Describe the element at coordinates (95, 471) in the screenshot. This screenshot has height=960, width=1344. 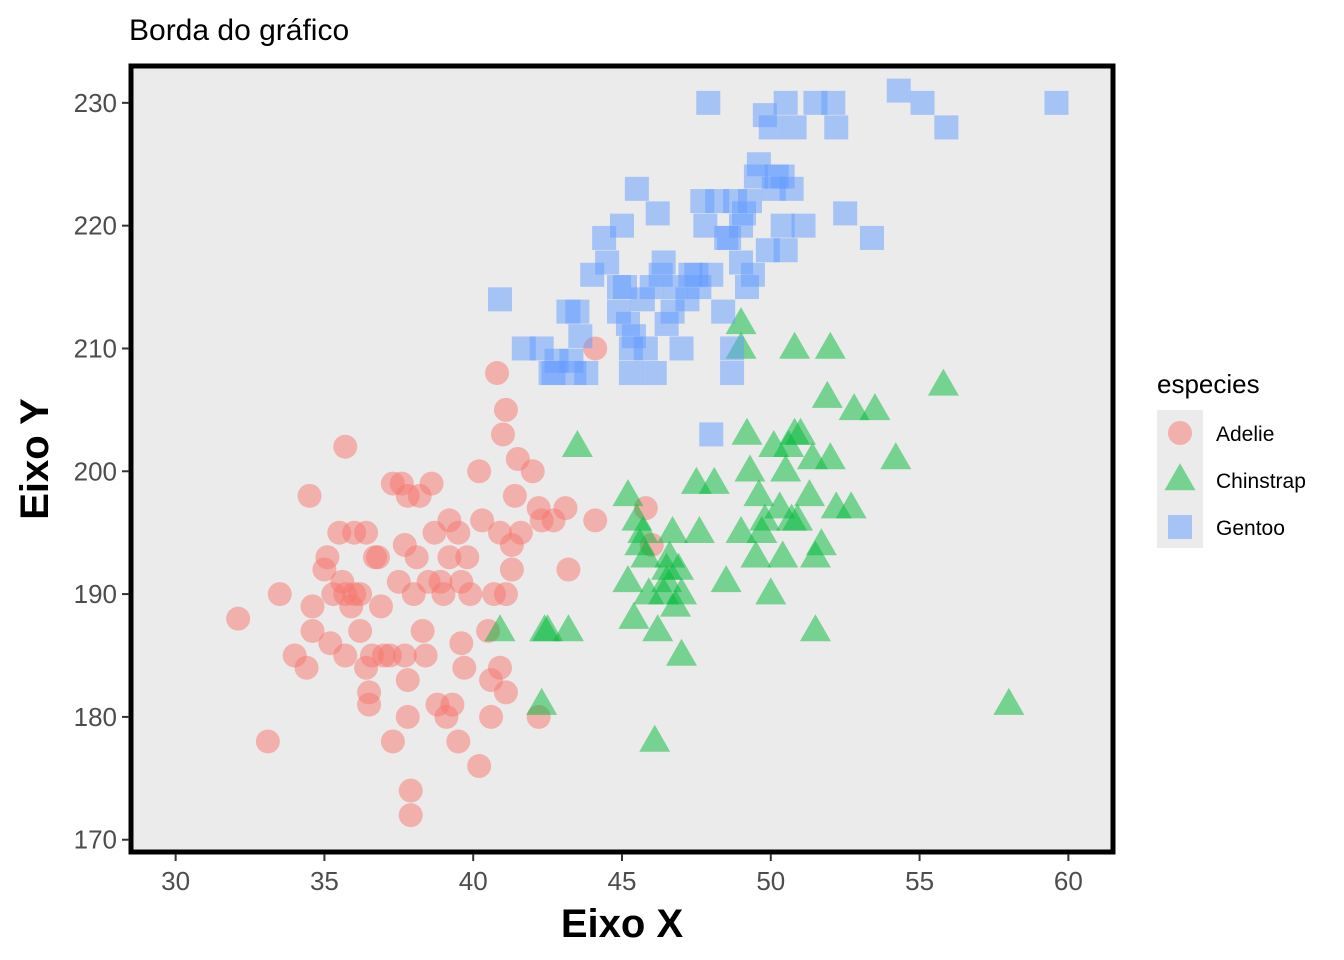
I see `y-tick-label: 200` at that location.